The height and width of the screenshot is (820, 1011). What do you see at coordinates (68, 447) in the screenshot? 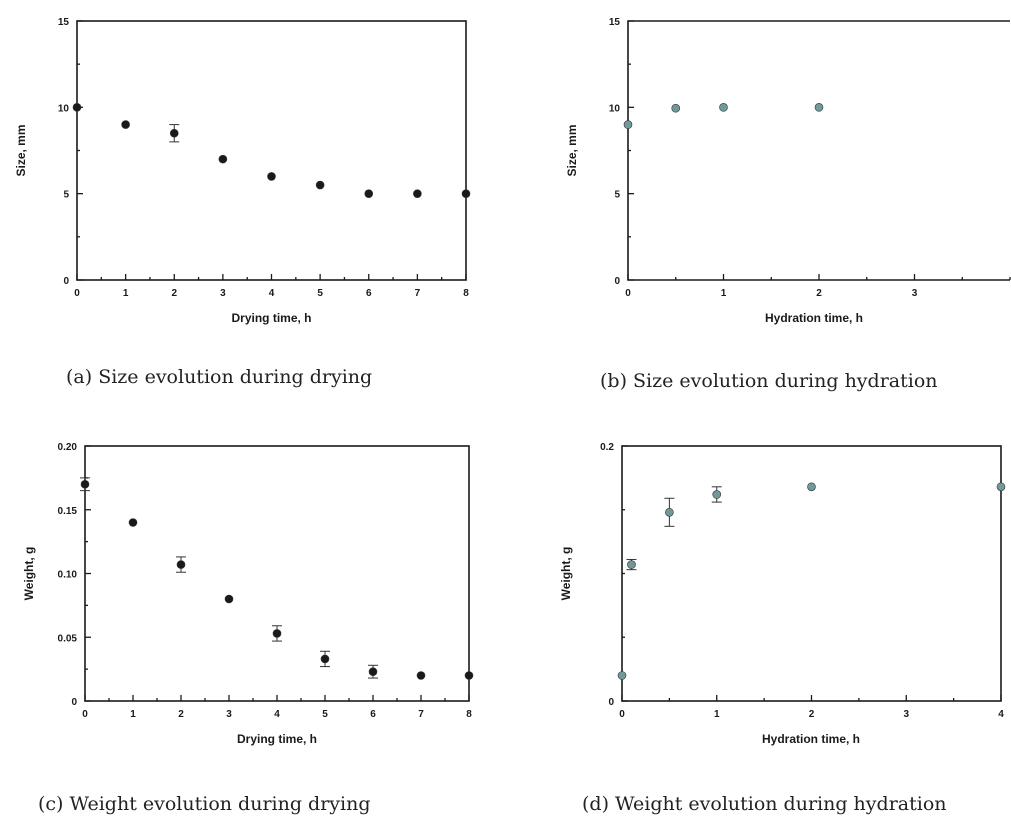
I see `y-tick-label: 0.20` at bounding box center [68, 447].